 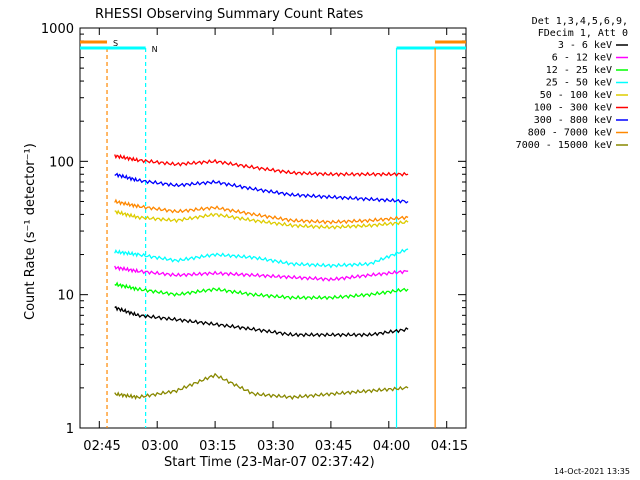 What do you see at coordinates (585, 45) in the screenshot?
I see `legend-label: 3 - 6 keV` at bounding box center [585, 45].